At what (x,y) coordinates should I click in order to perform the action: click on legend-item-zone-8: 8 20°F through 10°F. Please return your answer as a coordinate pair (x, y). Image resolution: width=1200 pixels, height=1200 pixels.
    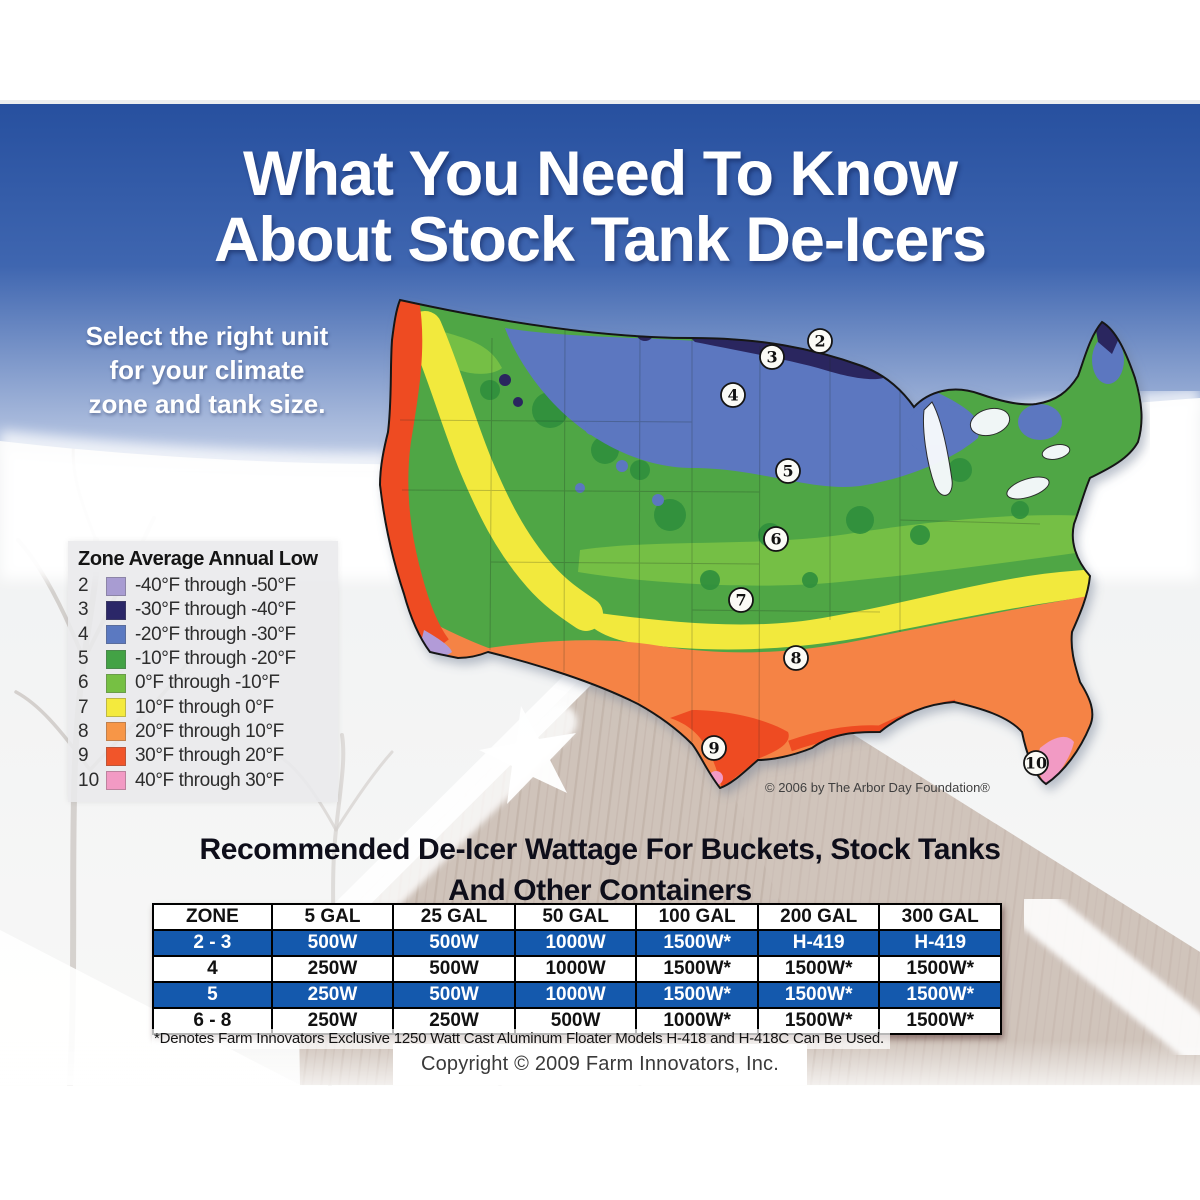
    Looking at the image, I should click on (181, 731).